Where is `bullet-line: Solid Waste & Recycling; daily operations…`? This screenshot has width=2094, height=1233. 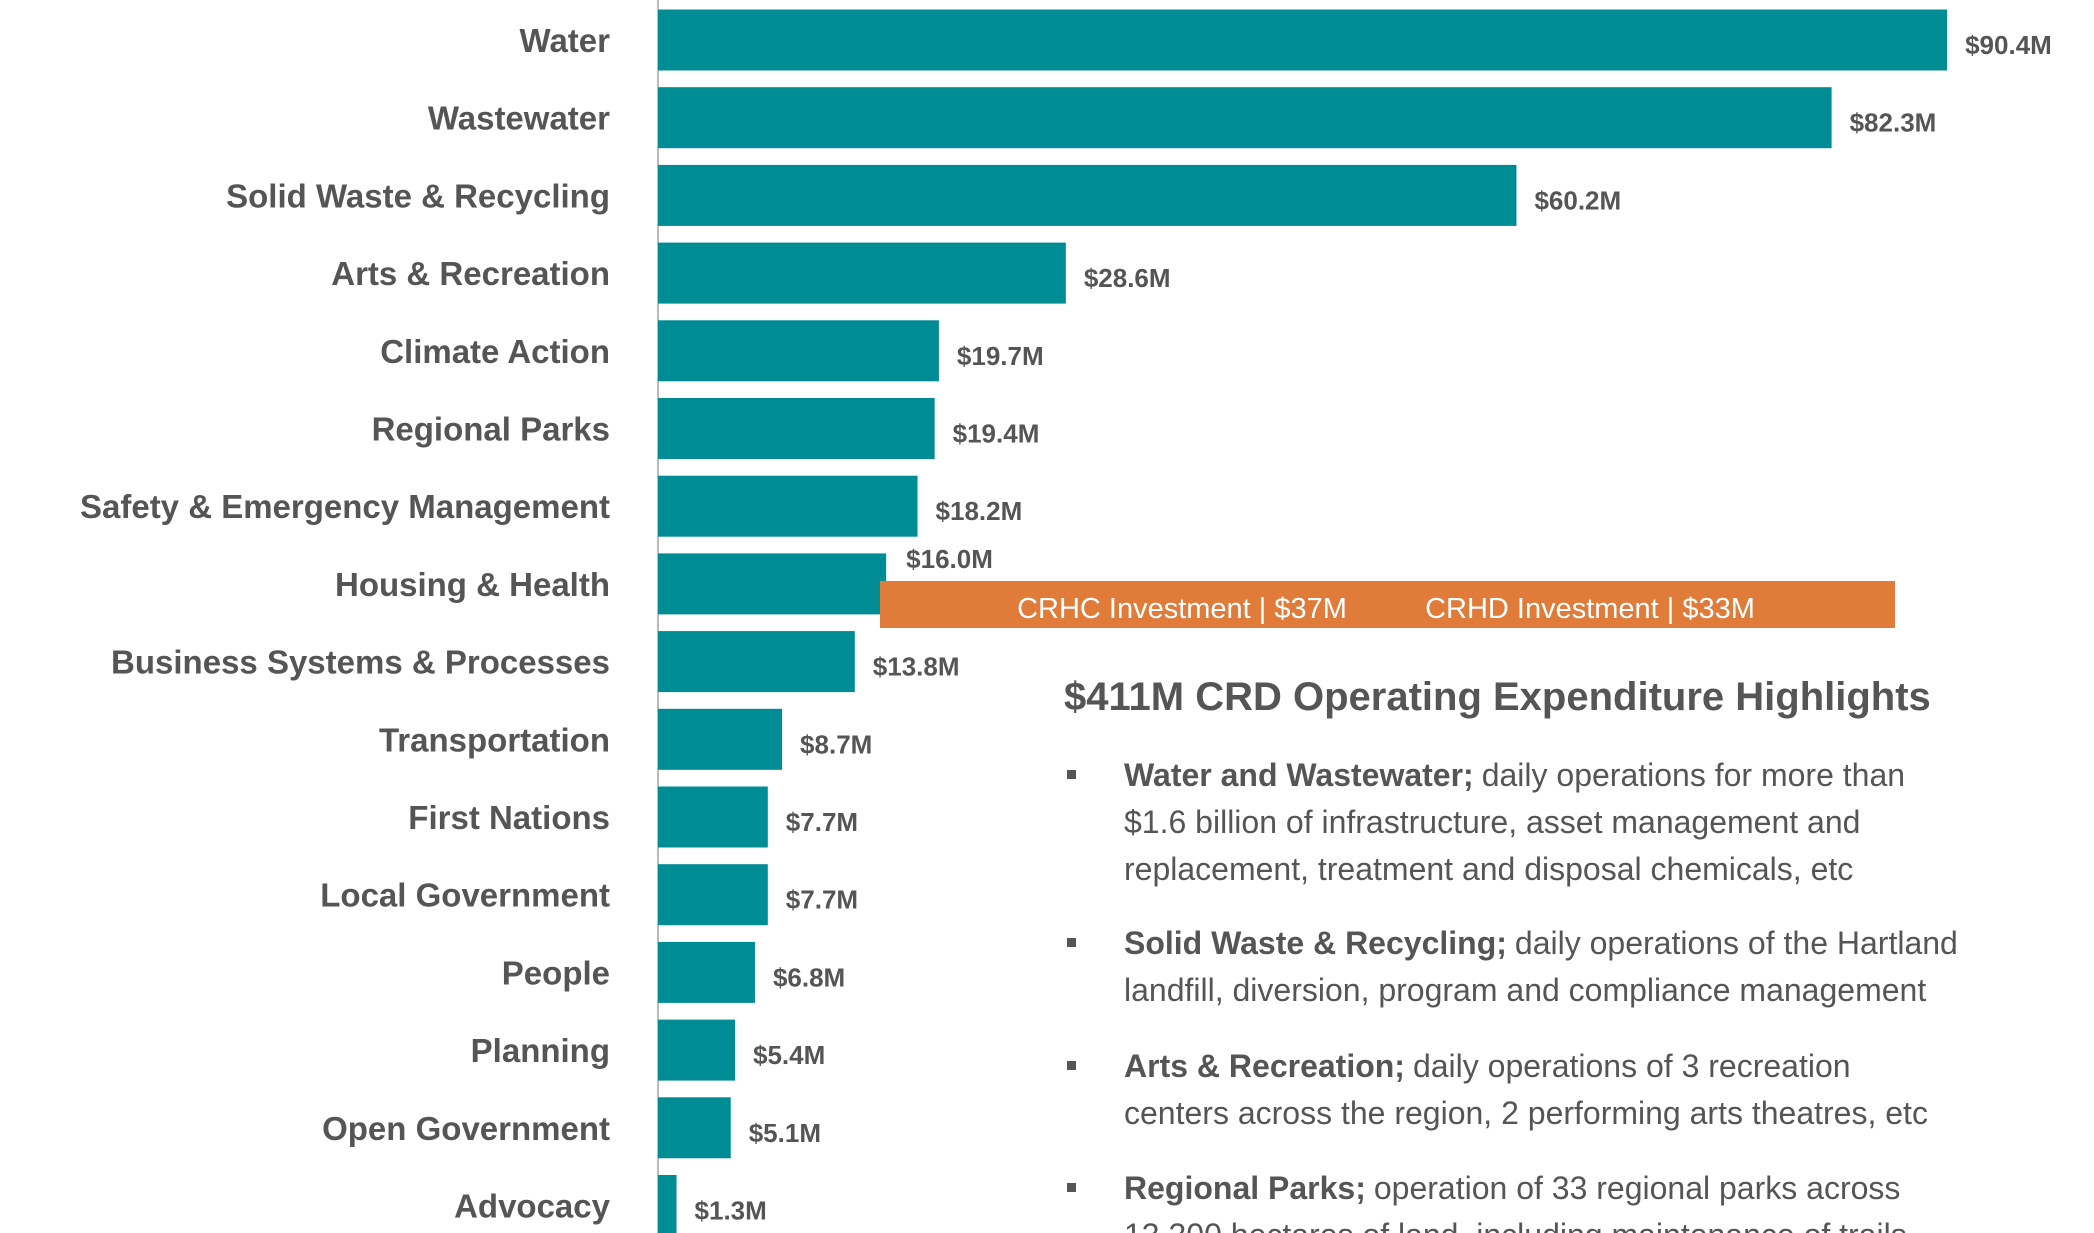
bullet-line: Solid Waste & Recycling; daily operations… is located at coordinates (1541, 943).